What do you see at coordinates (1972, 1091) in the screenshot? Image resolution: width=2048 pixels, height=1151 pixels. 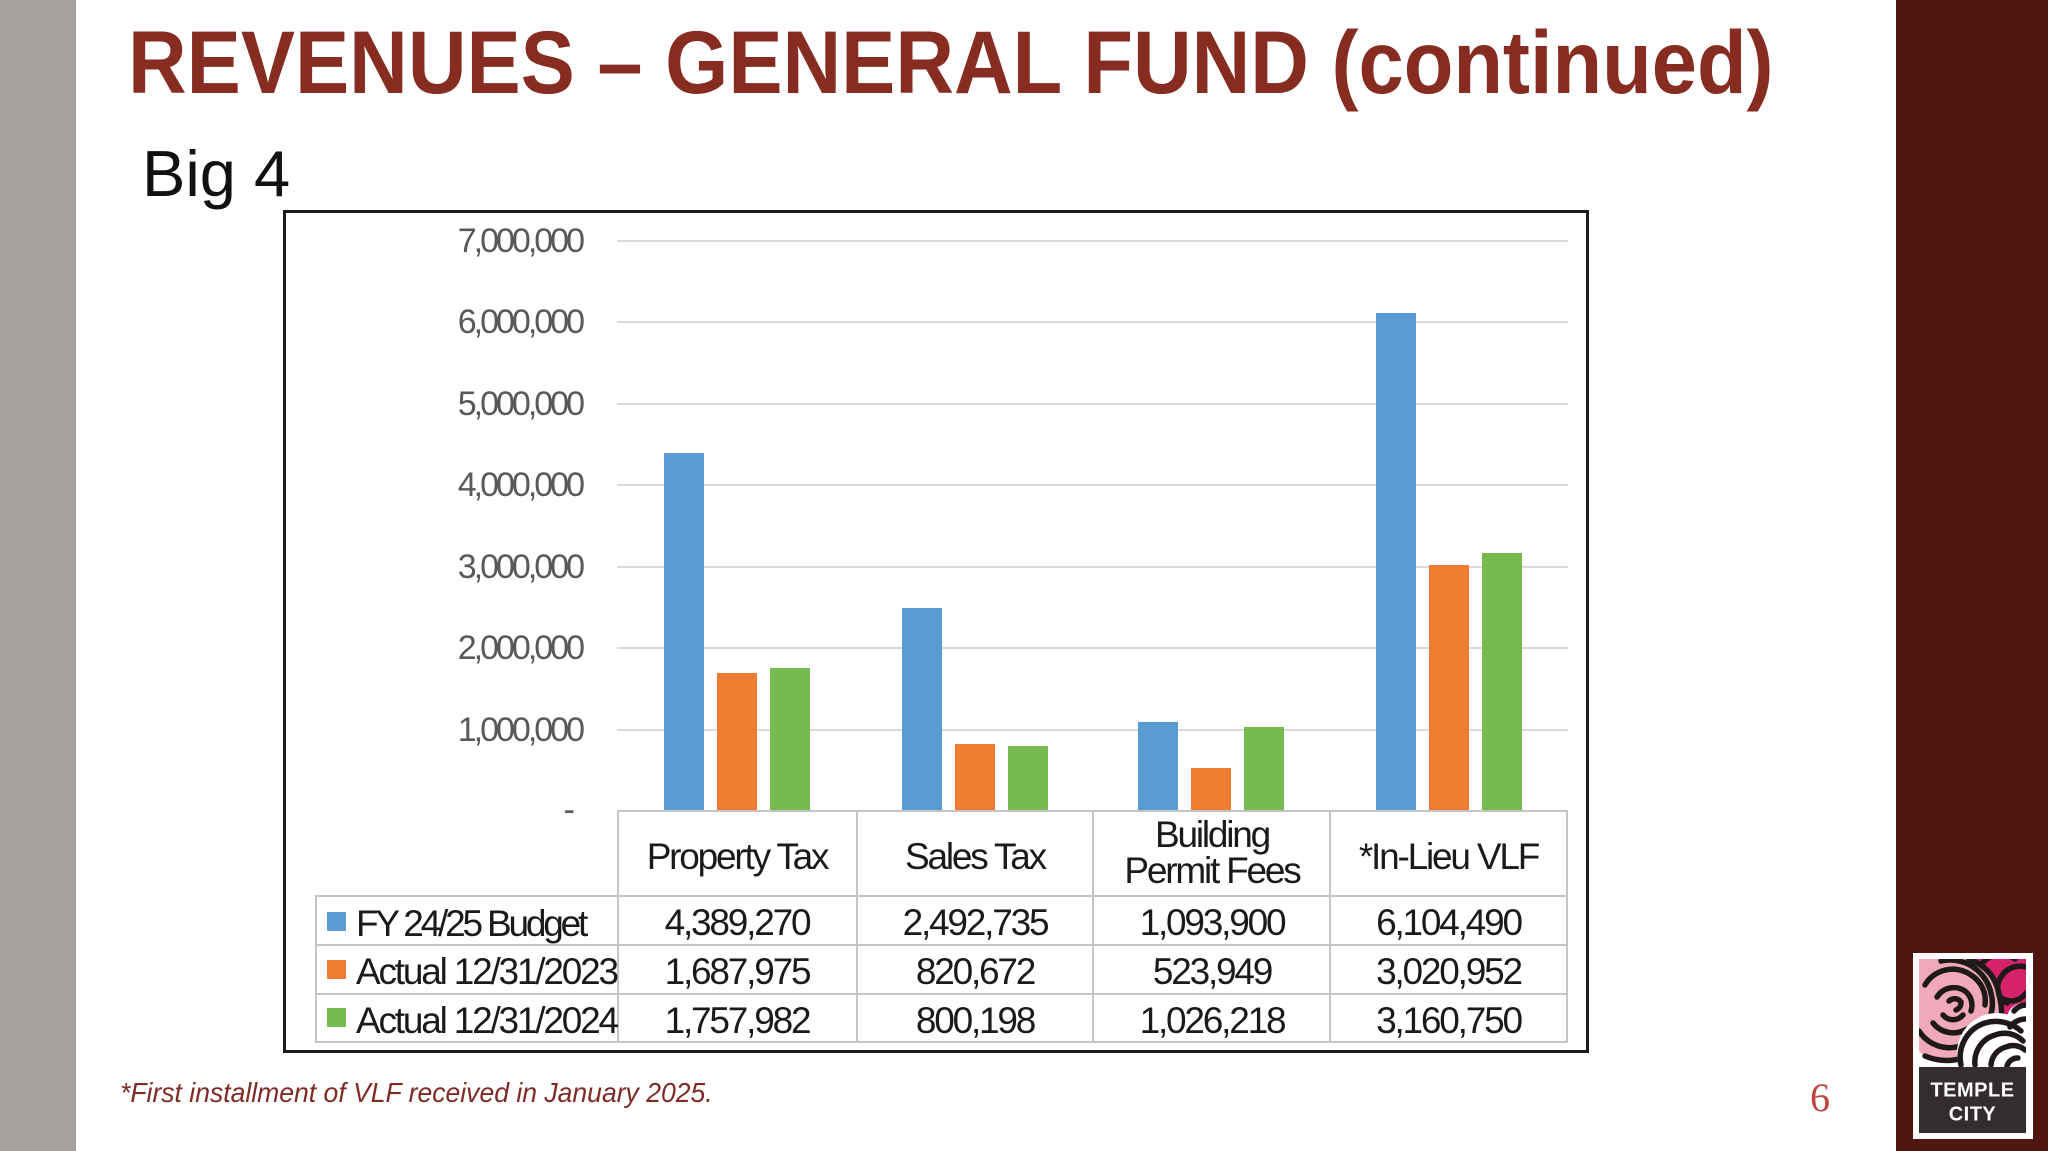 I see `svg-text: TEMPLE` at bounding box center [1972, 1091].